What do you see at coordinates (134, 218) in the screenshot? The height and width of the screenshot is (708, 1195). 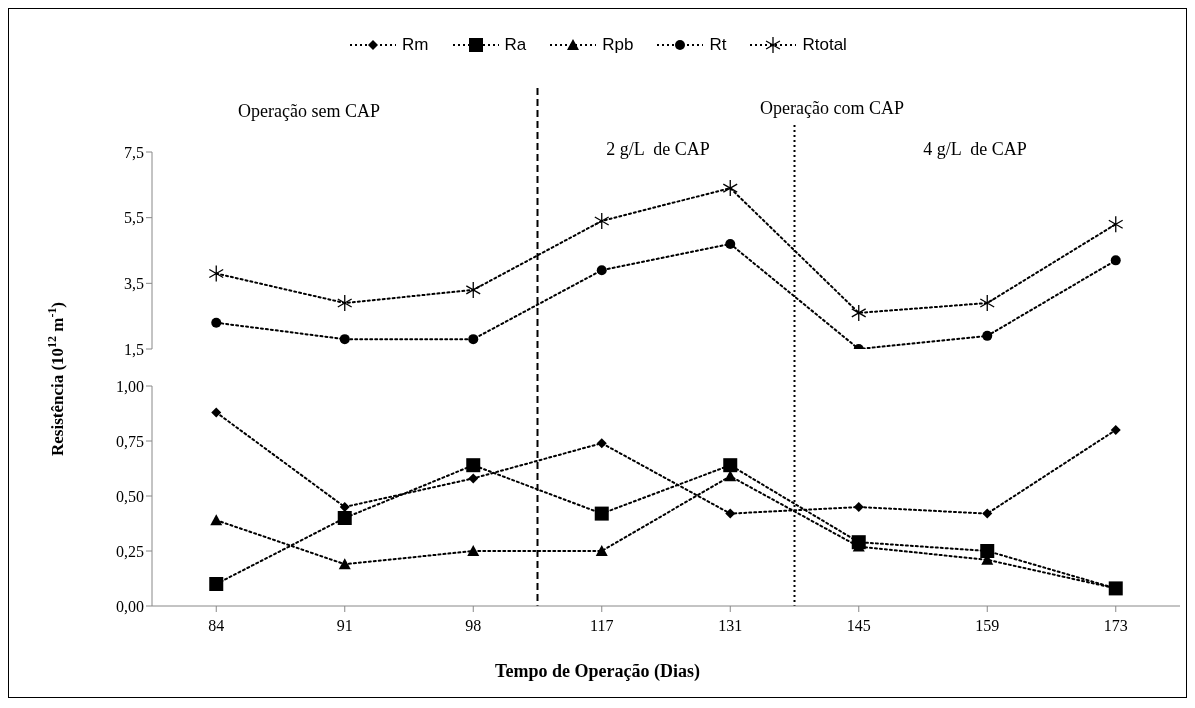 I see `y-tick-label: 5,5` at bounding box center [134, 218].